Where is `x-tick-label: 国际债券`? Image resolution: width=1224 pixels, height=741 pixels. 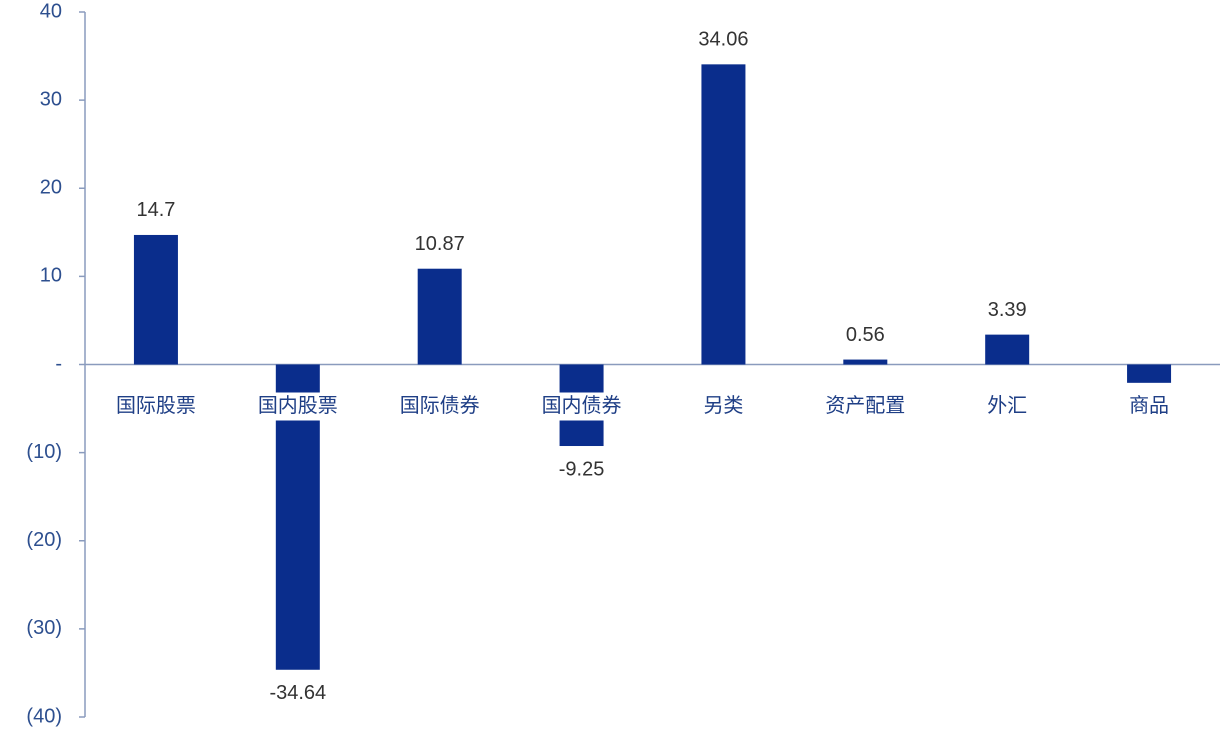 x-tick-label: 国际债券 is located at coordinates (440, 405).